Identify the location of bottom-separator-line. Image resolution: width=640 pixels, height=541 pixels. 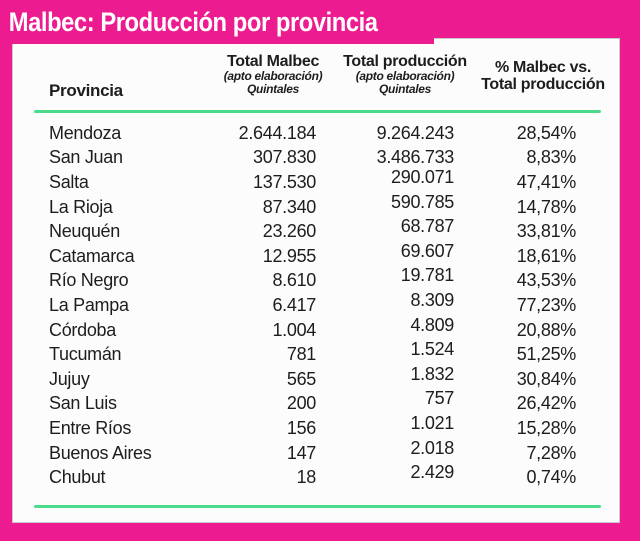
(317, 506).